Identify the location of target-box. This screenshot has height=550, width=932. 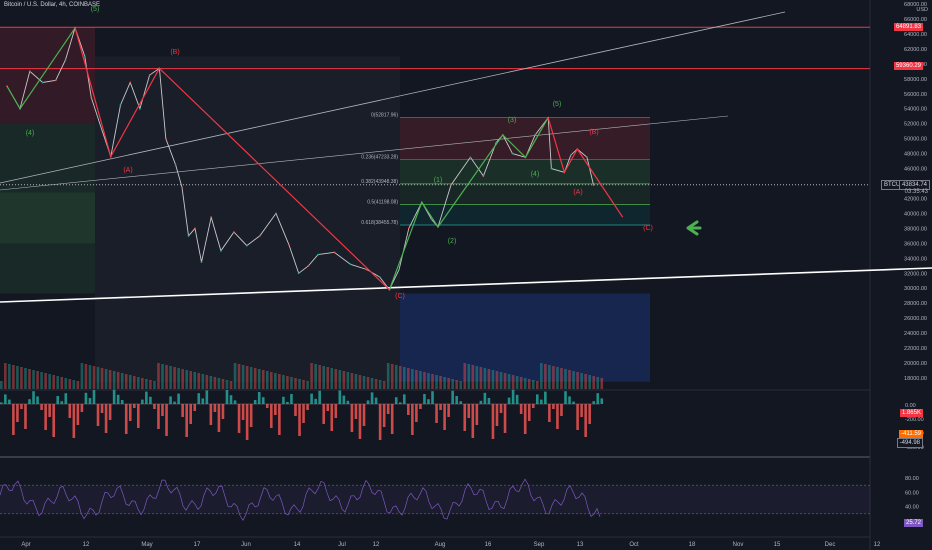
(525, 337).